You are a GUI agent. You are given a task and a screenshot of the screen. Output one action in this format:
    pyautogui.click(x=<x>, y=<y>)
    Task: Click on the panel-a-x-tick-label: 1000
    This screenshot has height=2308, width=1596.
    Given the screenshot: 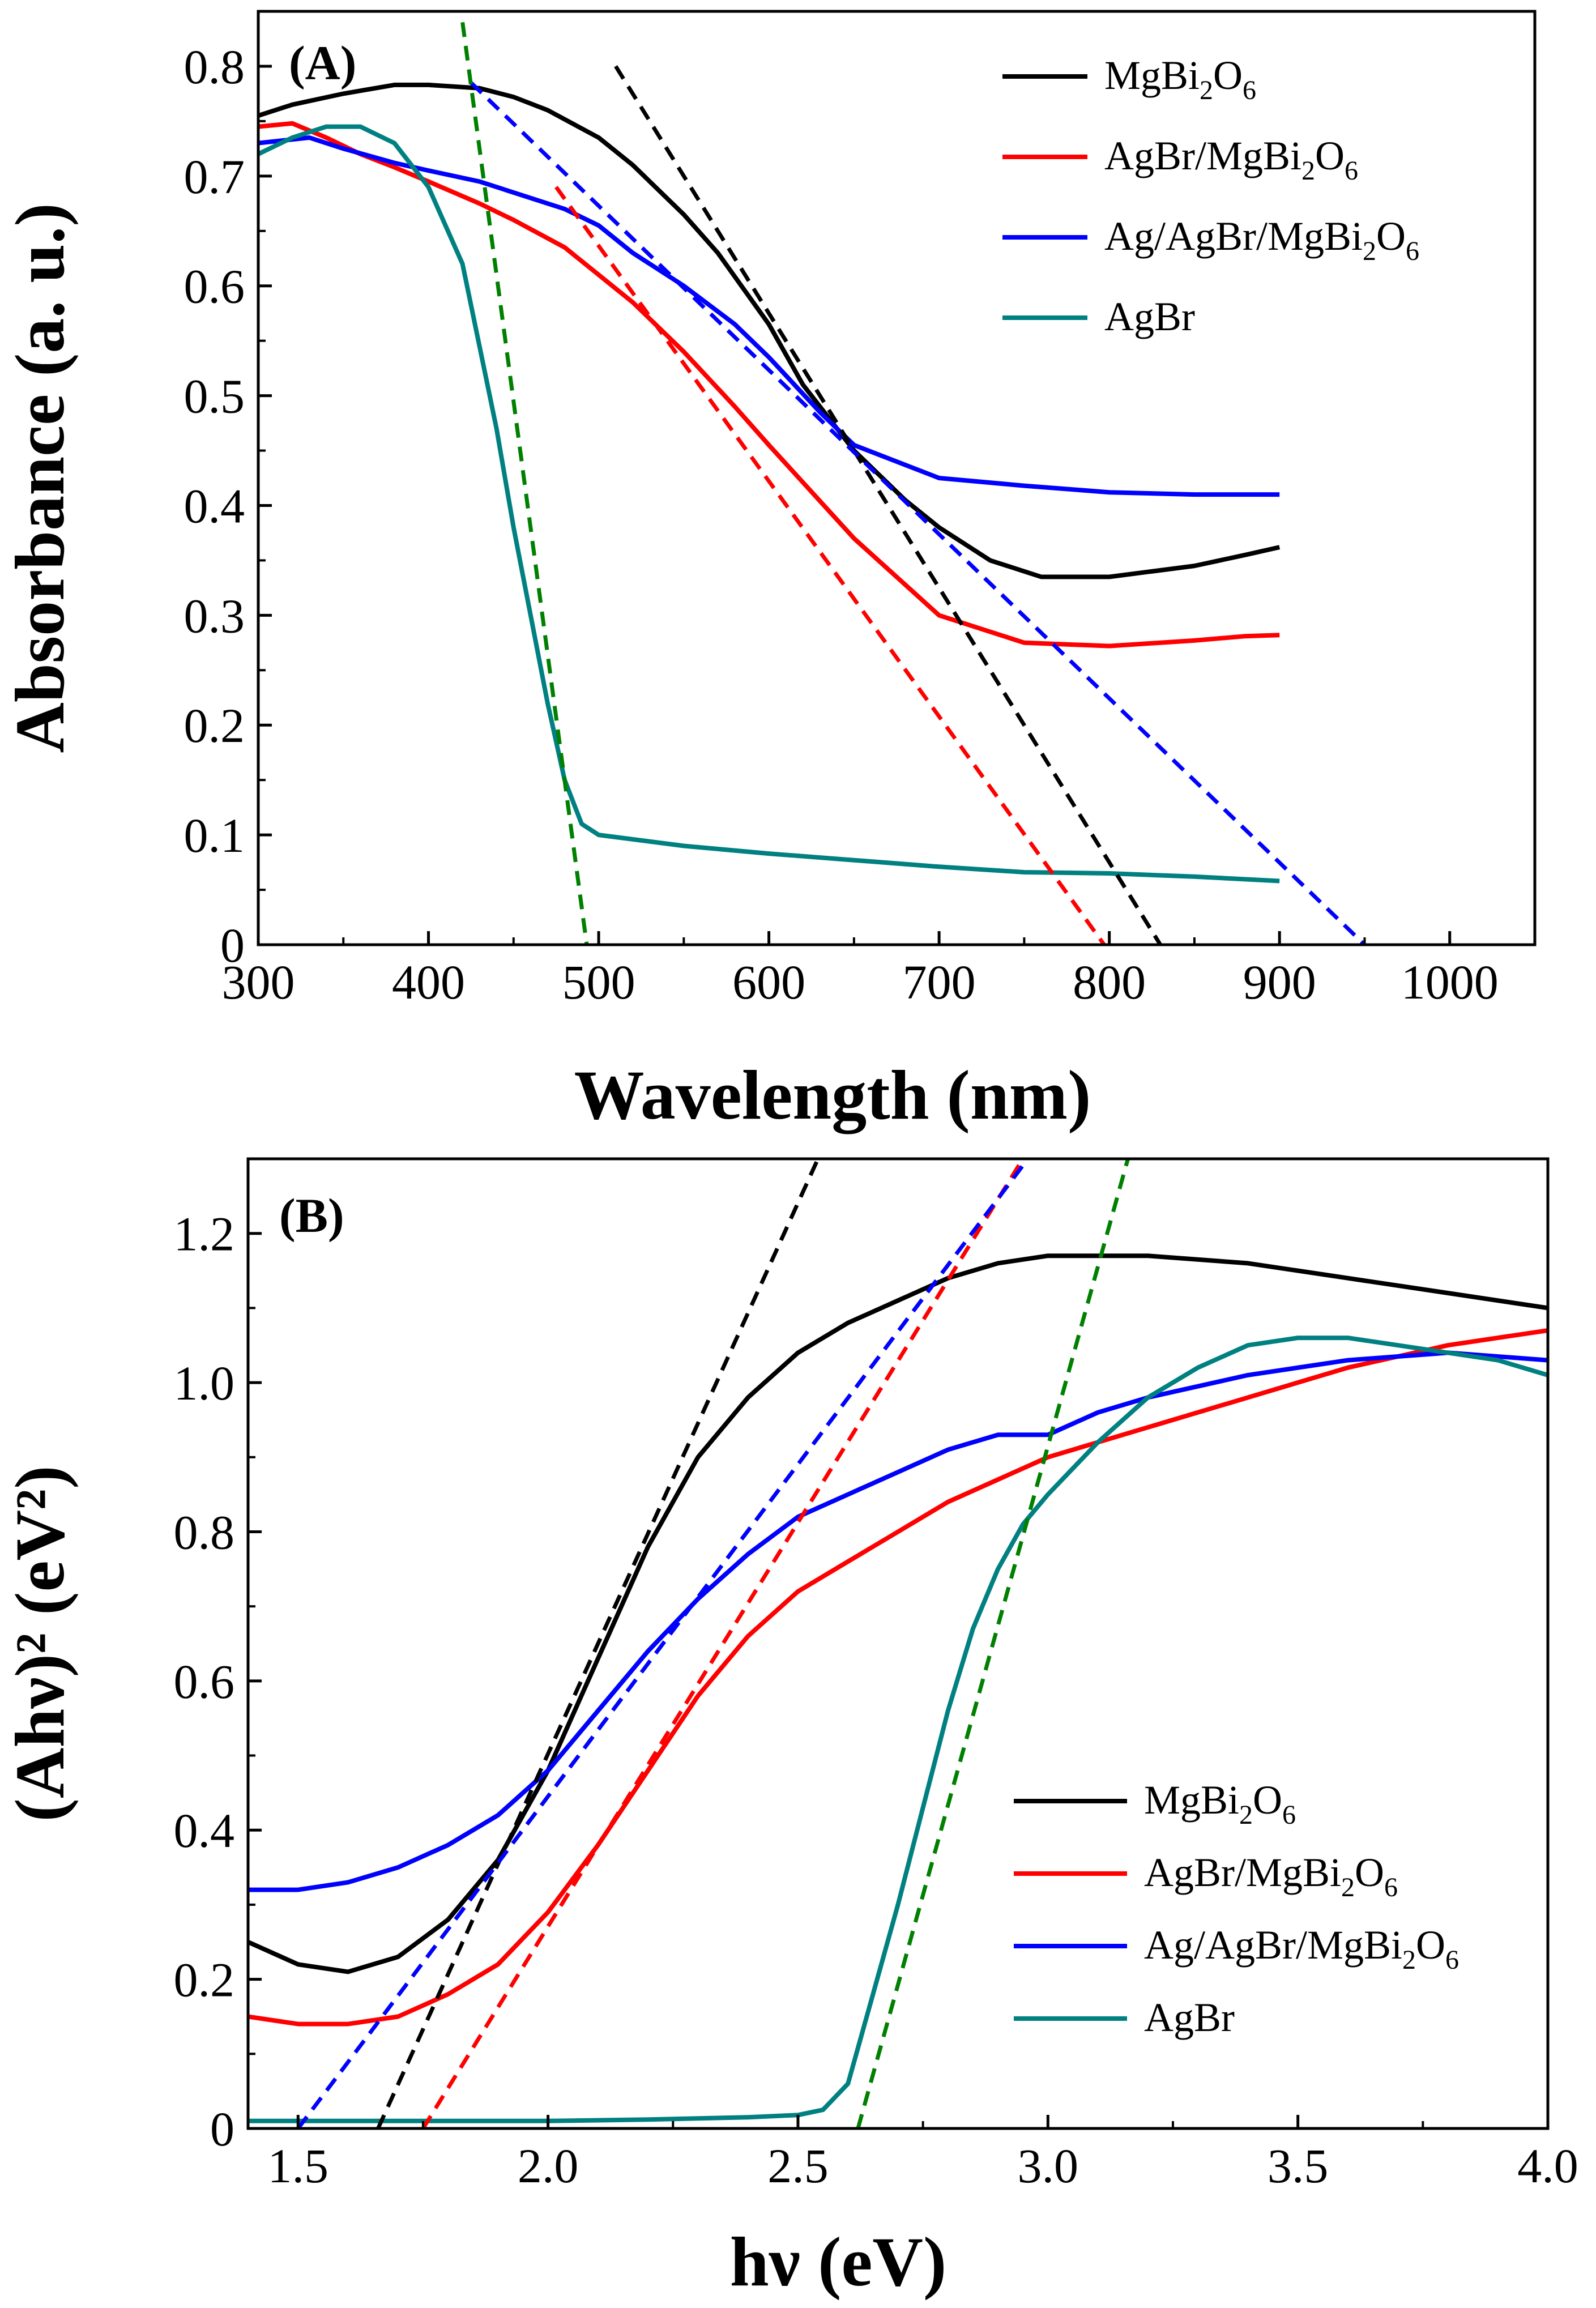 What is the action you would take?
    pyautogui.click(x=1450, y=982)
    